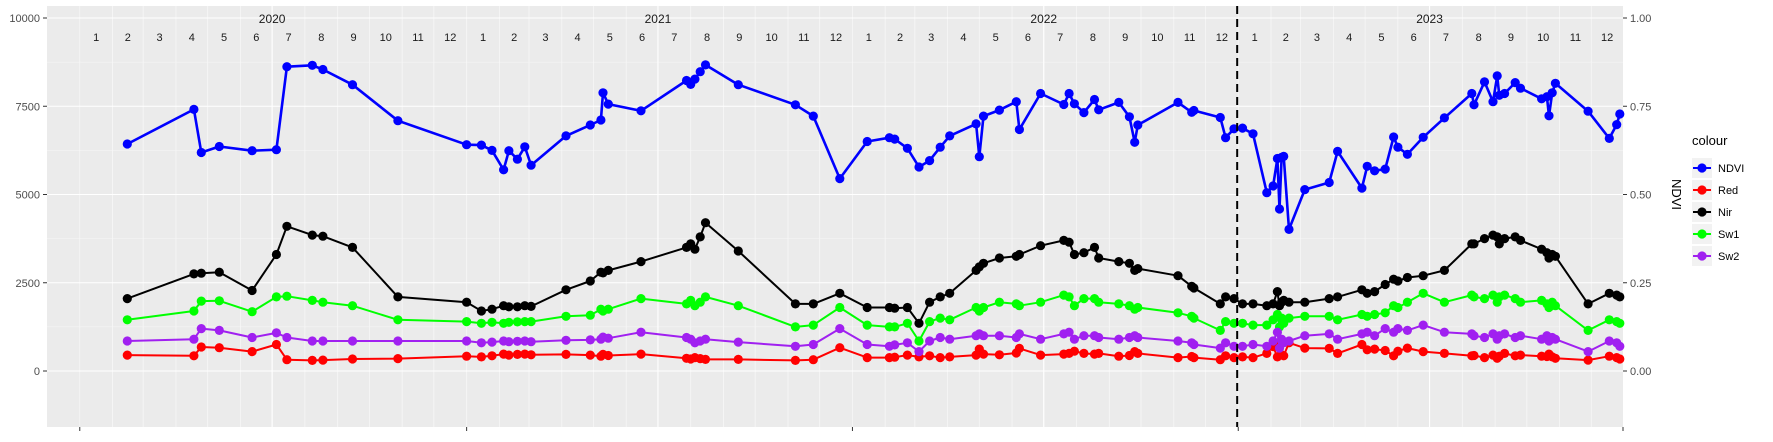 The width and height of the screenshot is (1773, 442). What do you see at coordinates (28, 284) in the screenshot?
I see `y-left-tick-label: 2500` at bounding box center [28, 284].